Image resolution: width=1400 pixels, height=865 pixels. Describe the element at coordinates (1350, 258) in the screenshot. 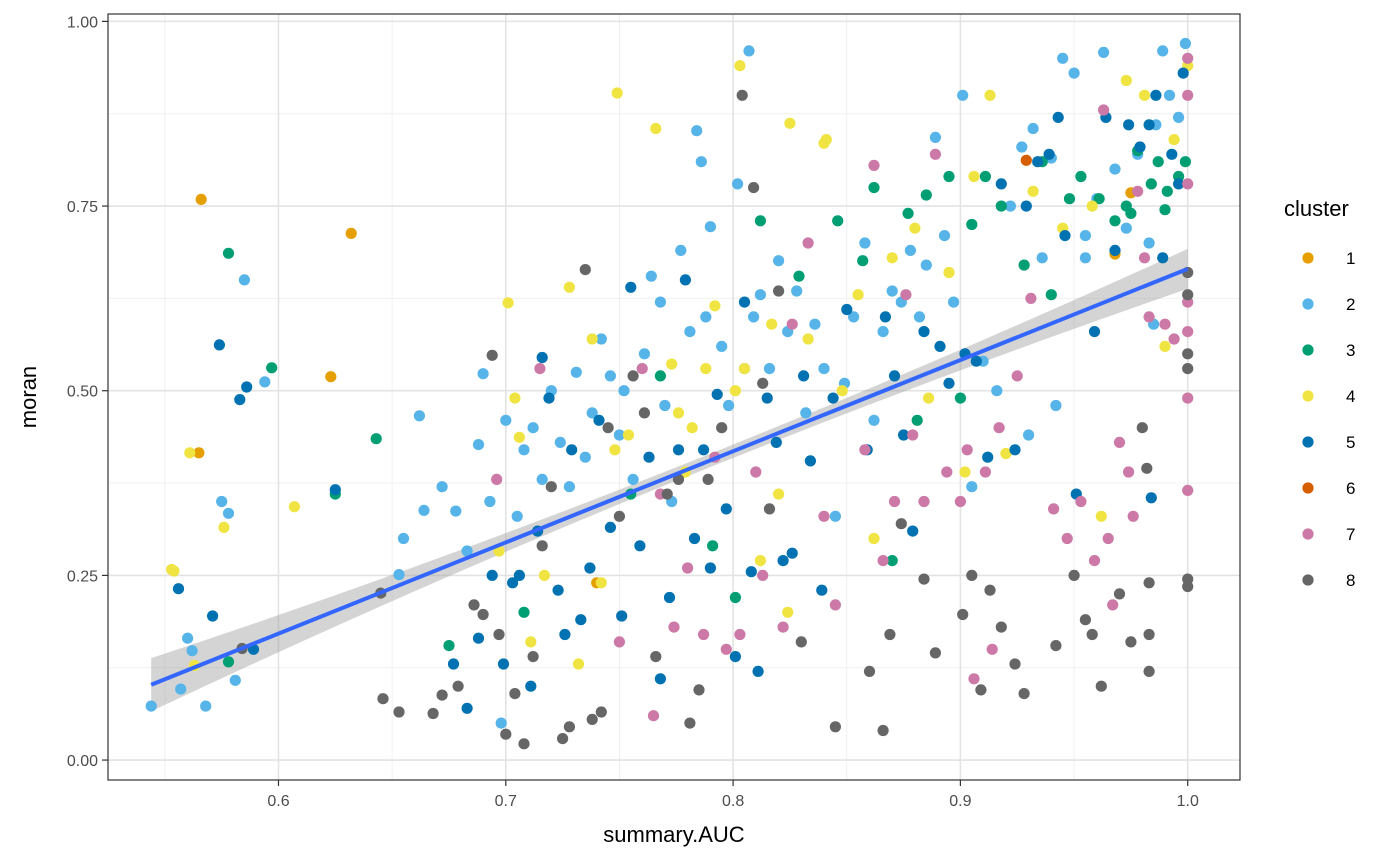

I see `legend-label-1: 1` at that location.